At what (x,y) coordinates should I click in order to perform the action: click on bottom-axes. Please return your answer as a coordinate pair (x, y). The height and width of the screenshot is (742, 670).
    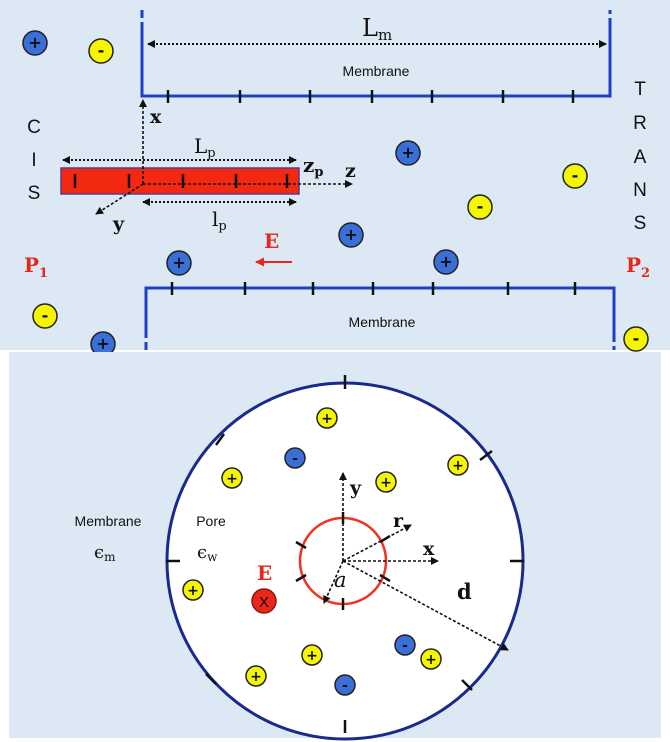
    Looking at the image, I should click on (416, 561).